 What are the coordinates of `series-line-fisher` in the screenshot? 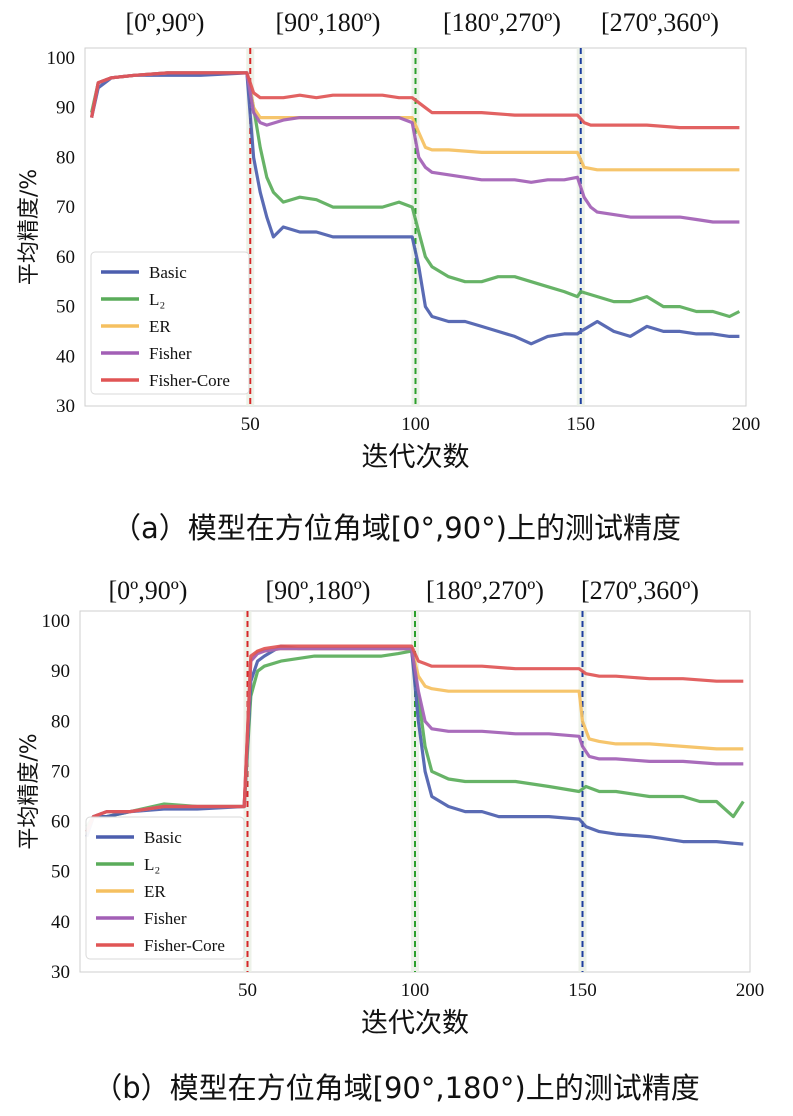 It's located at (415, 147).